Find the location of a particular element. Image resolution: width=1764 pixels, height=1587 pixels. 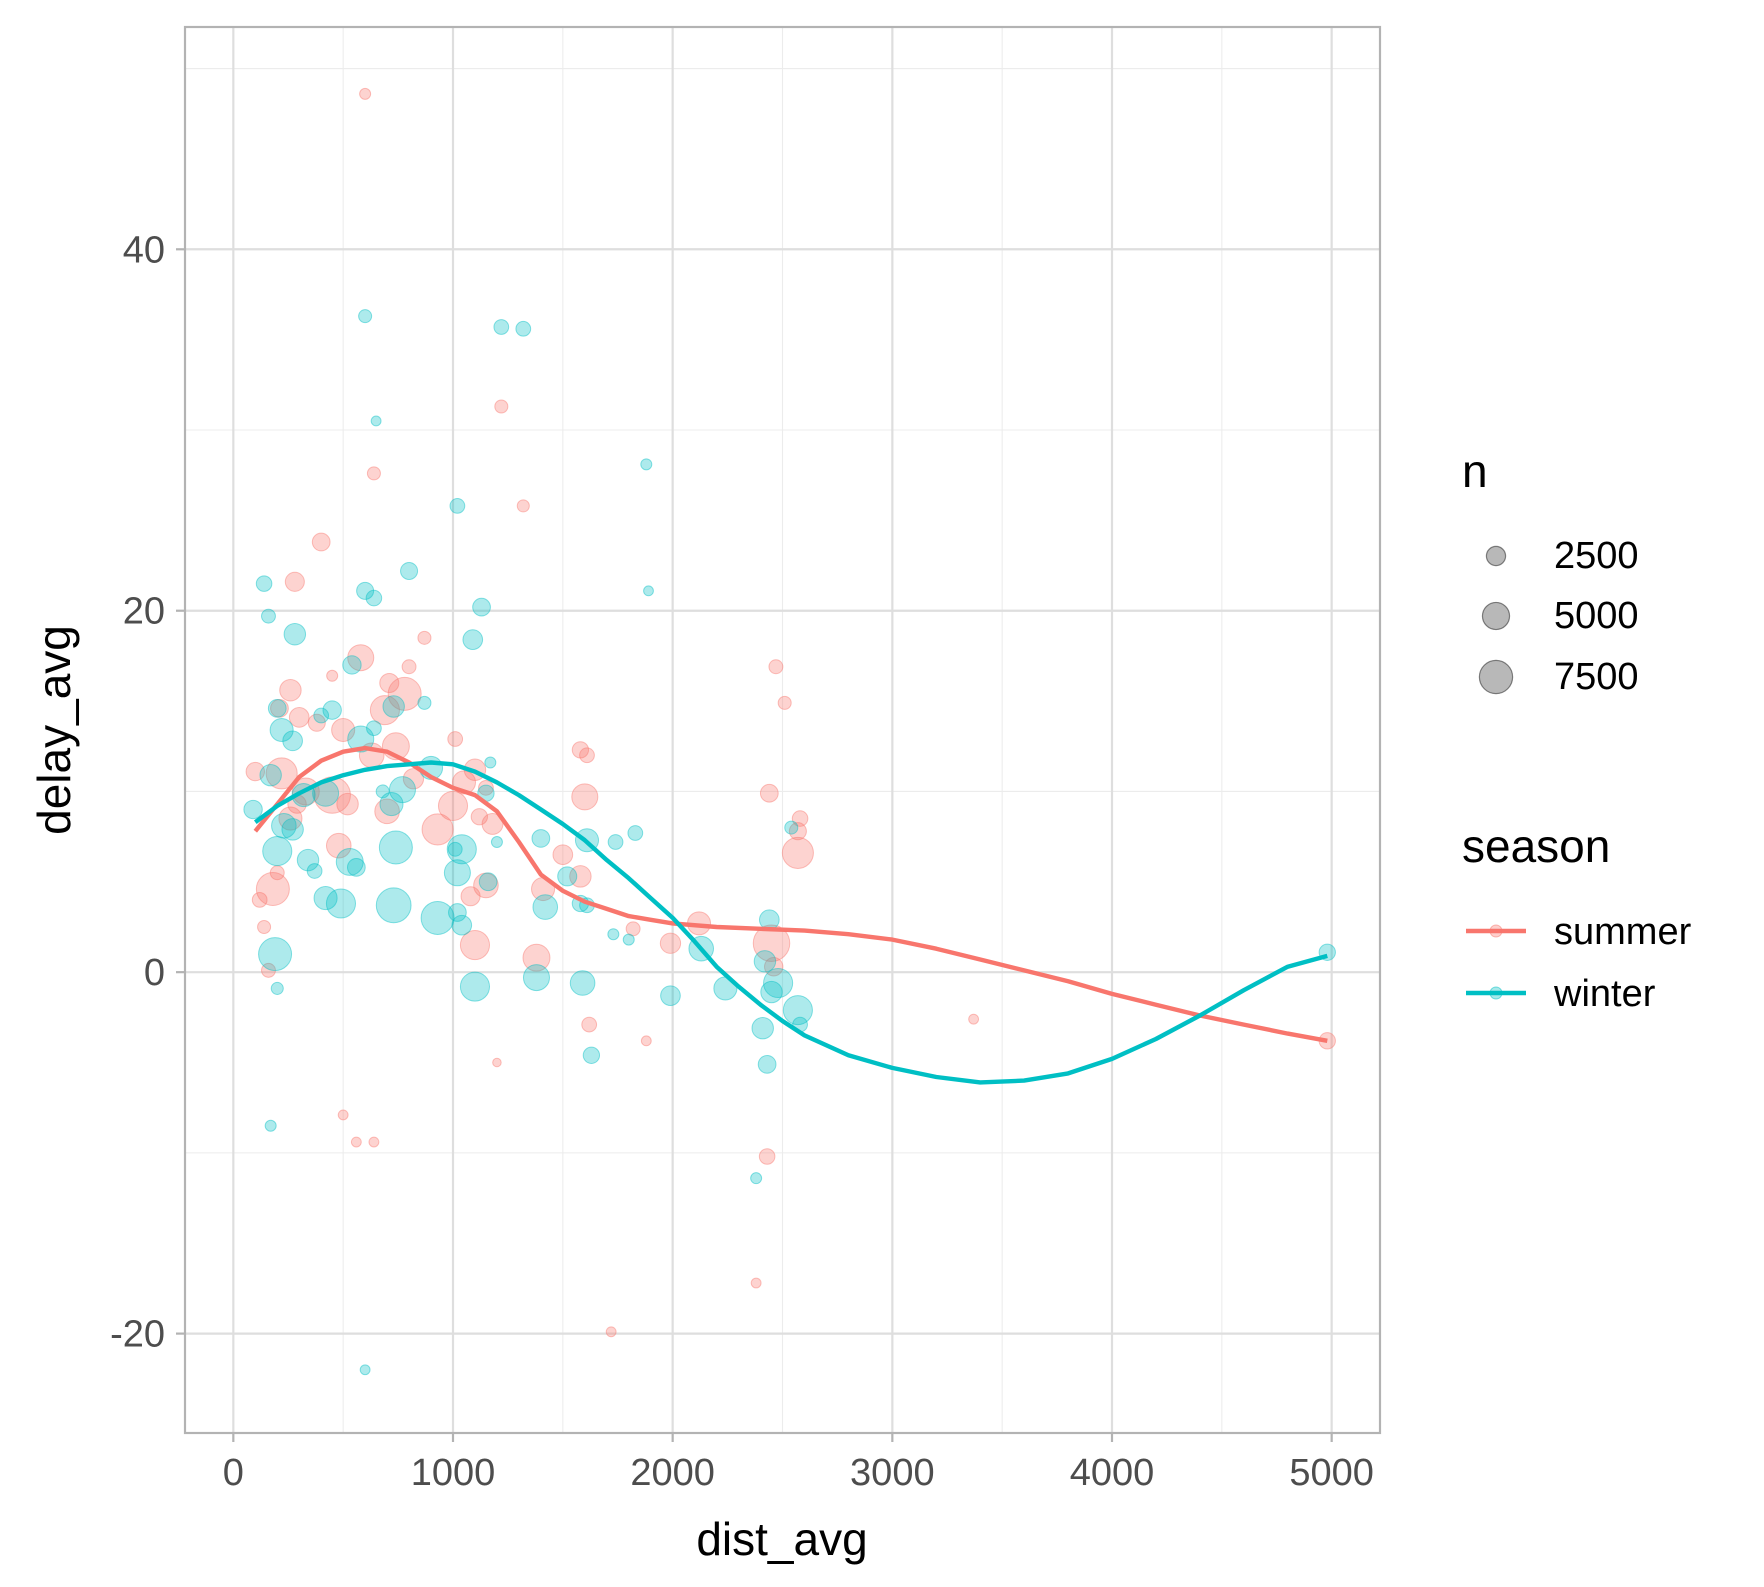

x-tick-label-1: 1000 is located at coordinates (453, 1473).